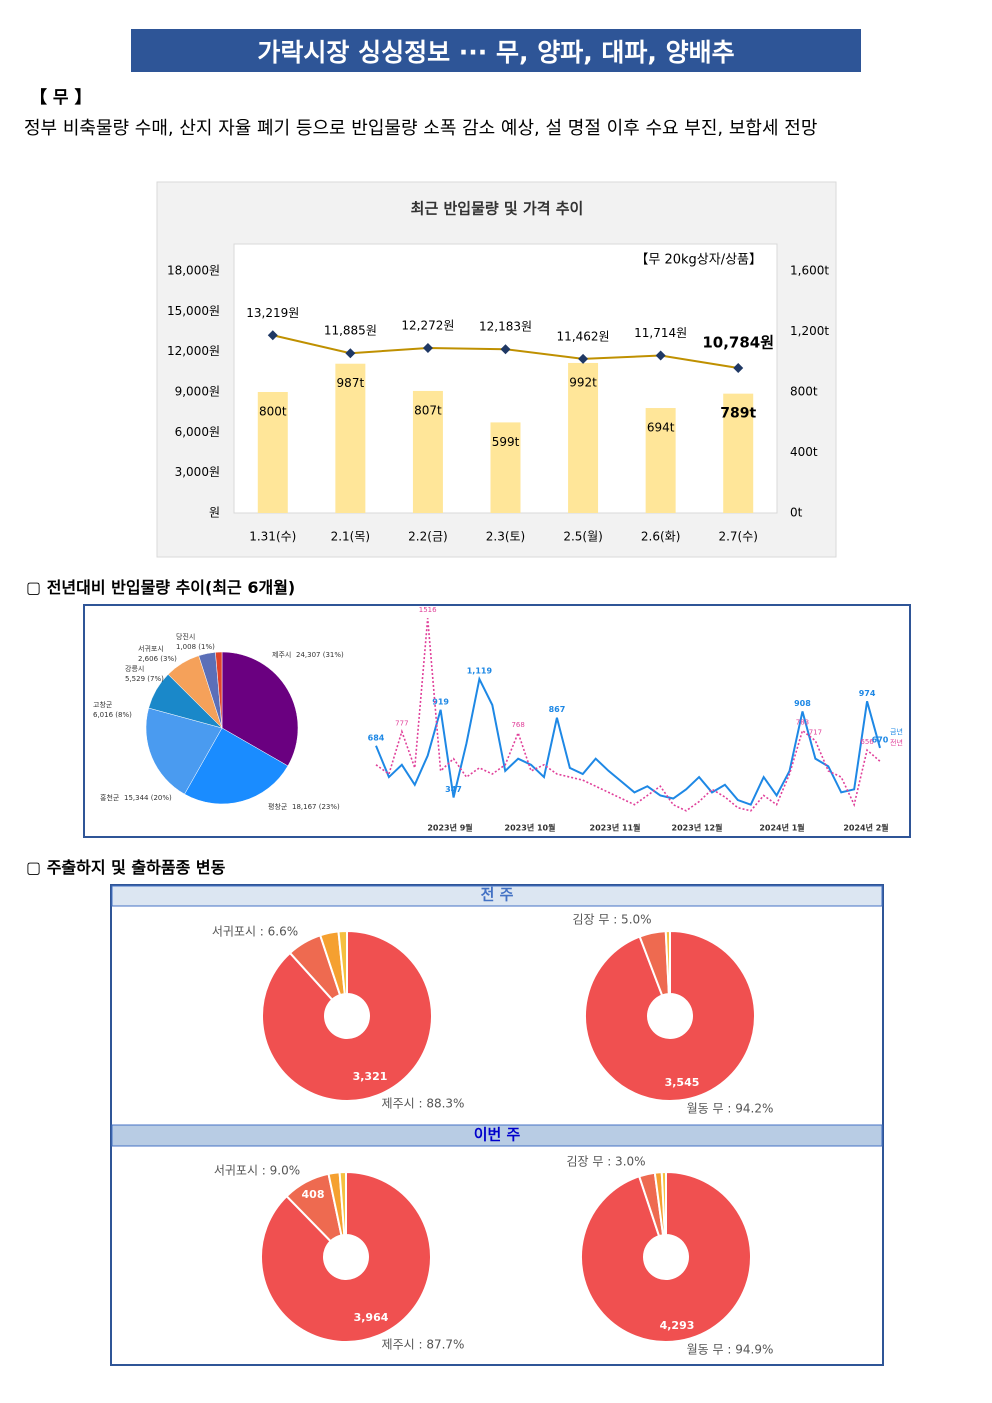  Describe the element at coordinates (480, 671) in the screenshot. I see `point-label: 1,119` at that location.